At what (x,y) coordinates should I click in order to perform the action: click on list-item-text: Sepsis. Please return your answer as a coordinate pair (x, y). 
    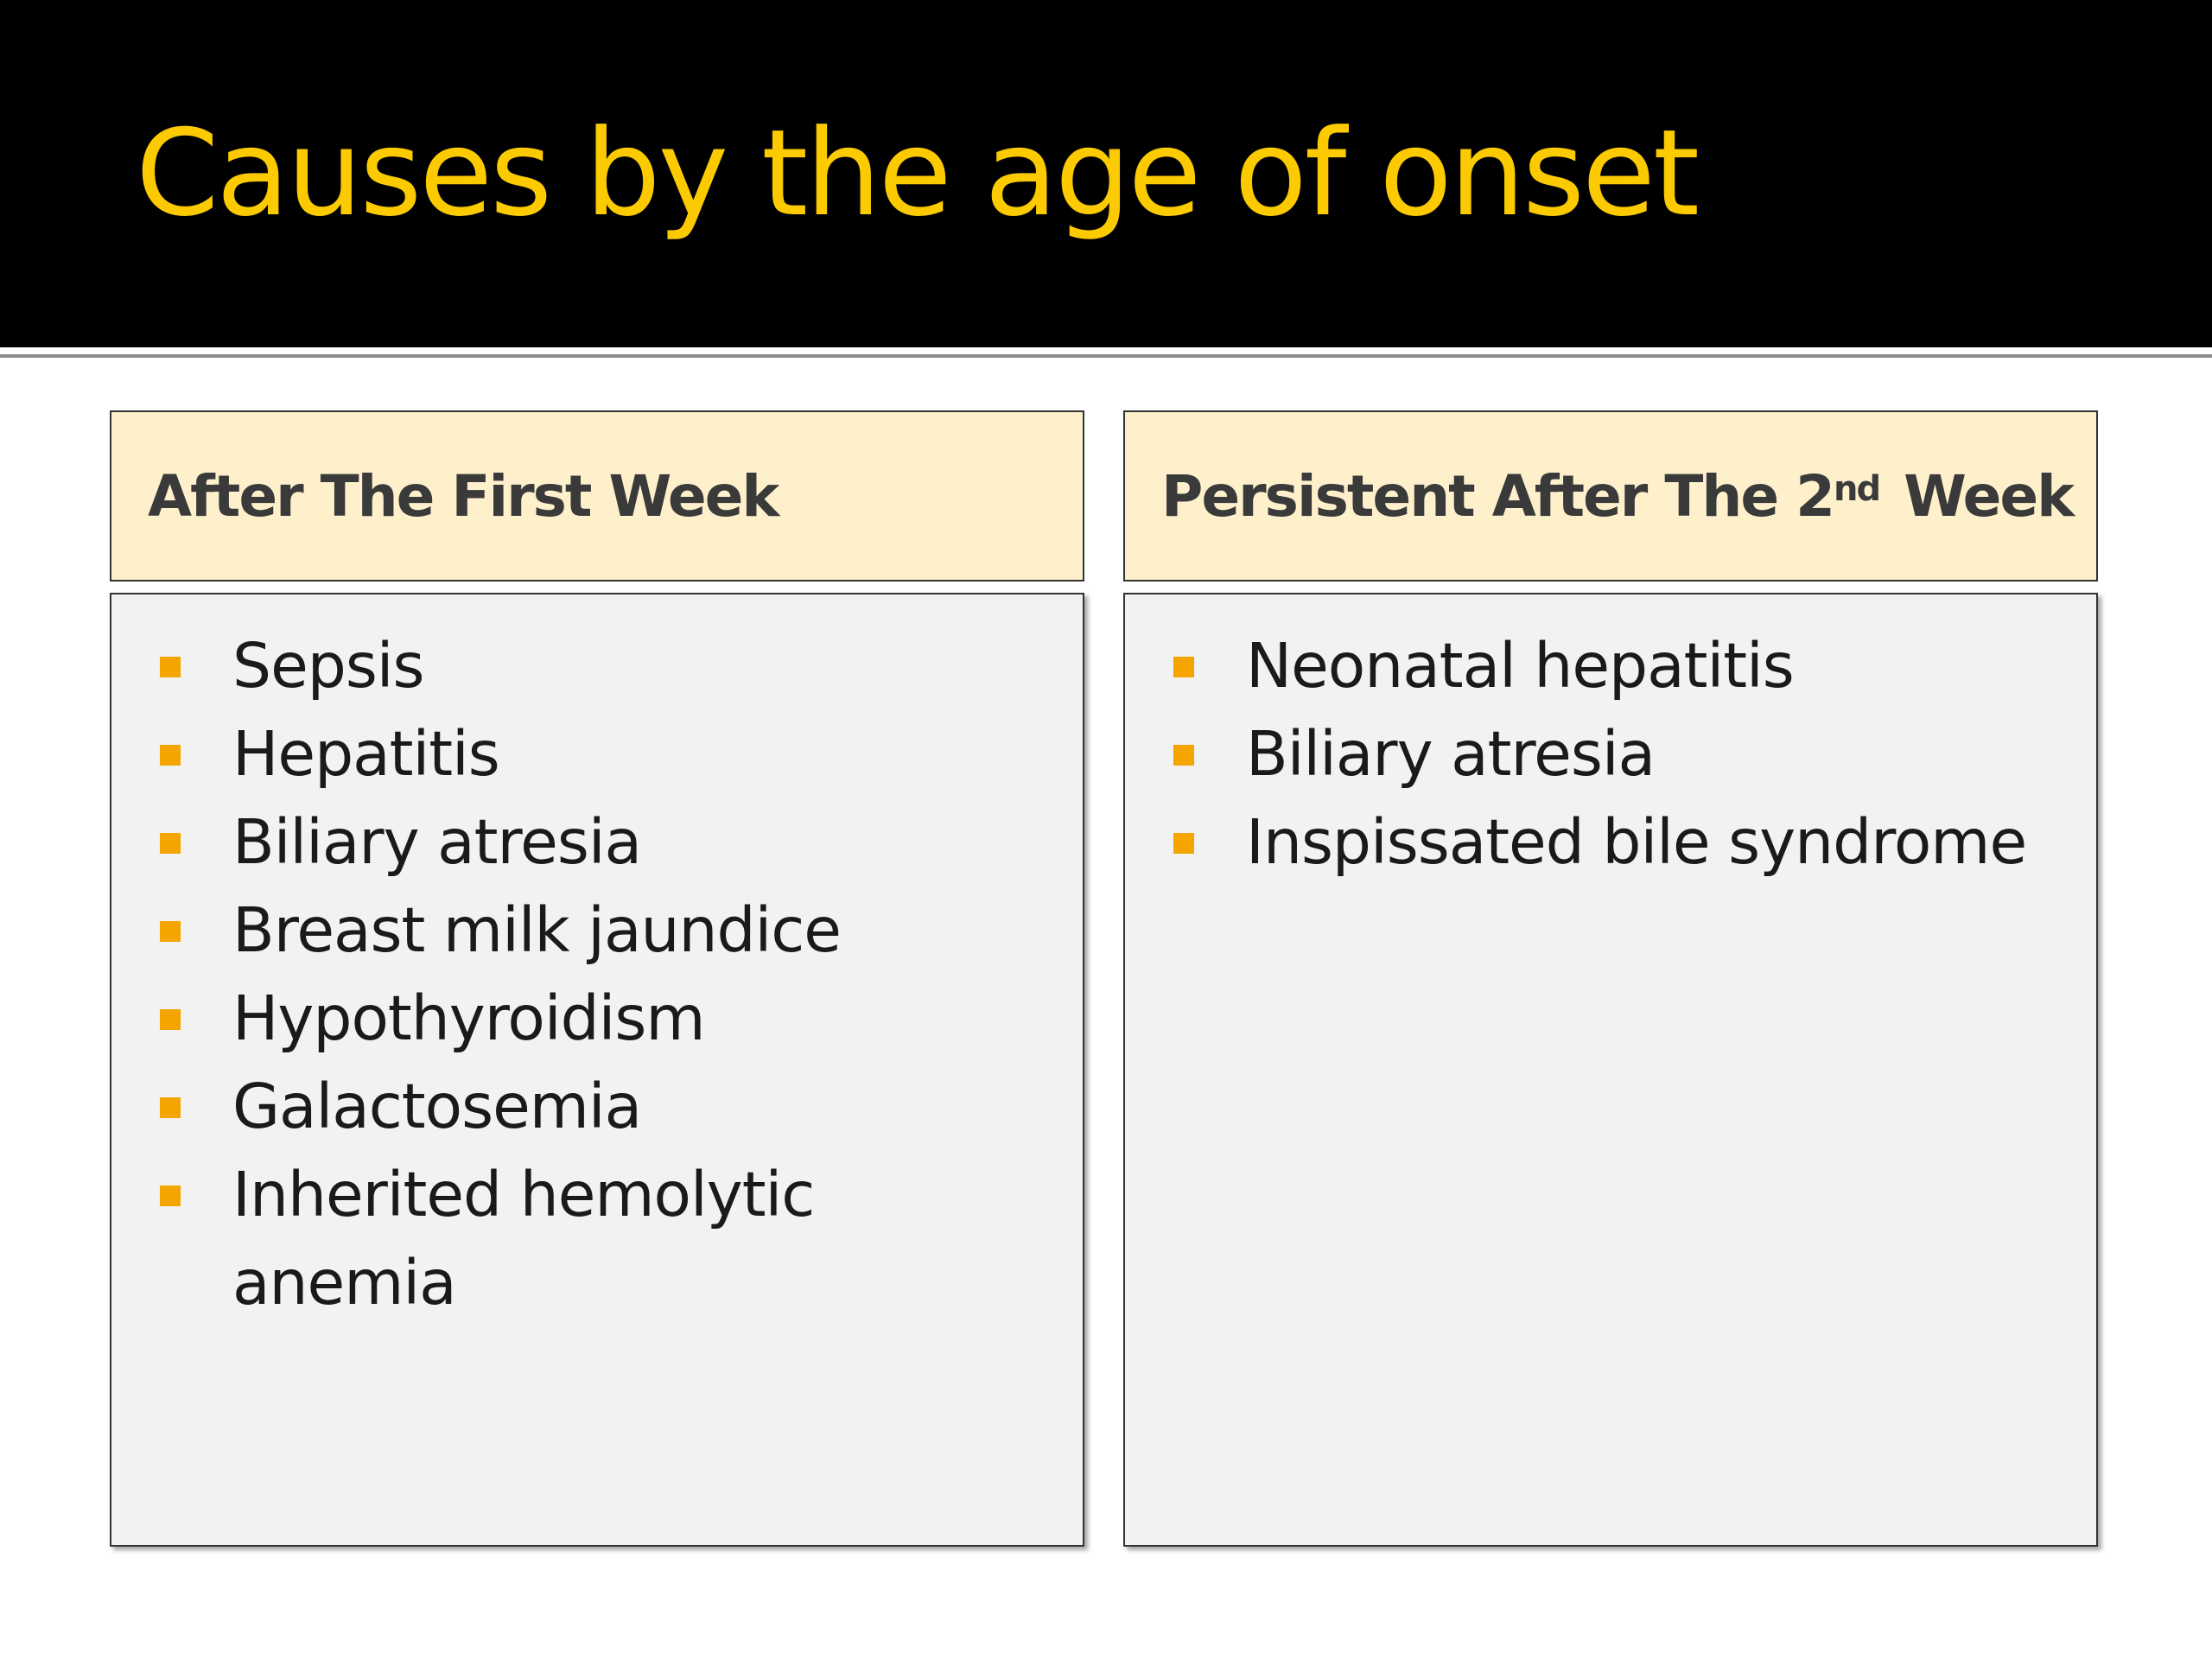
    Looking at the image, I should click on (328, 666).